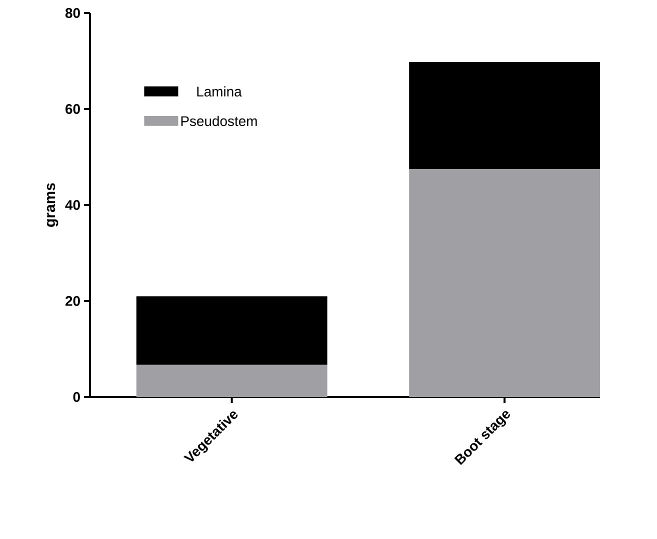  I want to click on y-tick-label: 20, so click(72, 301).